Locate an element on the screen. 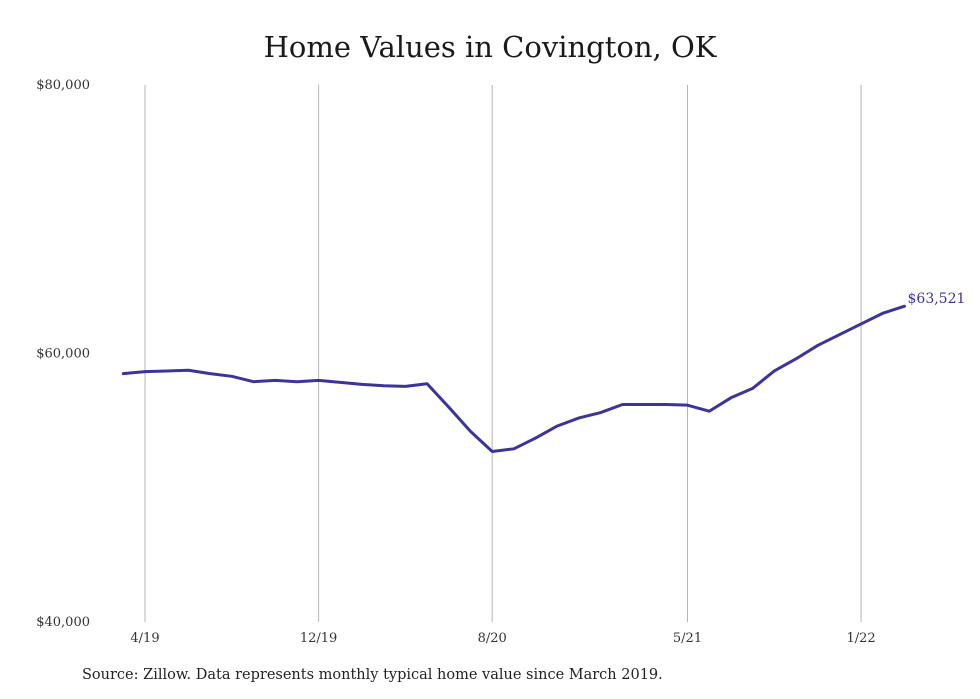 Image resolution: width=980 pixels, height=699 pixels. y-tick-label: $80,000 is located at coordinates (63, 85).